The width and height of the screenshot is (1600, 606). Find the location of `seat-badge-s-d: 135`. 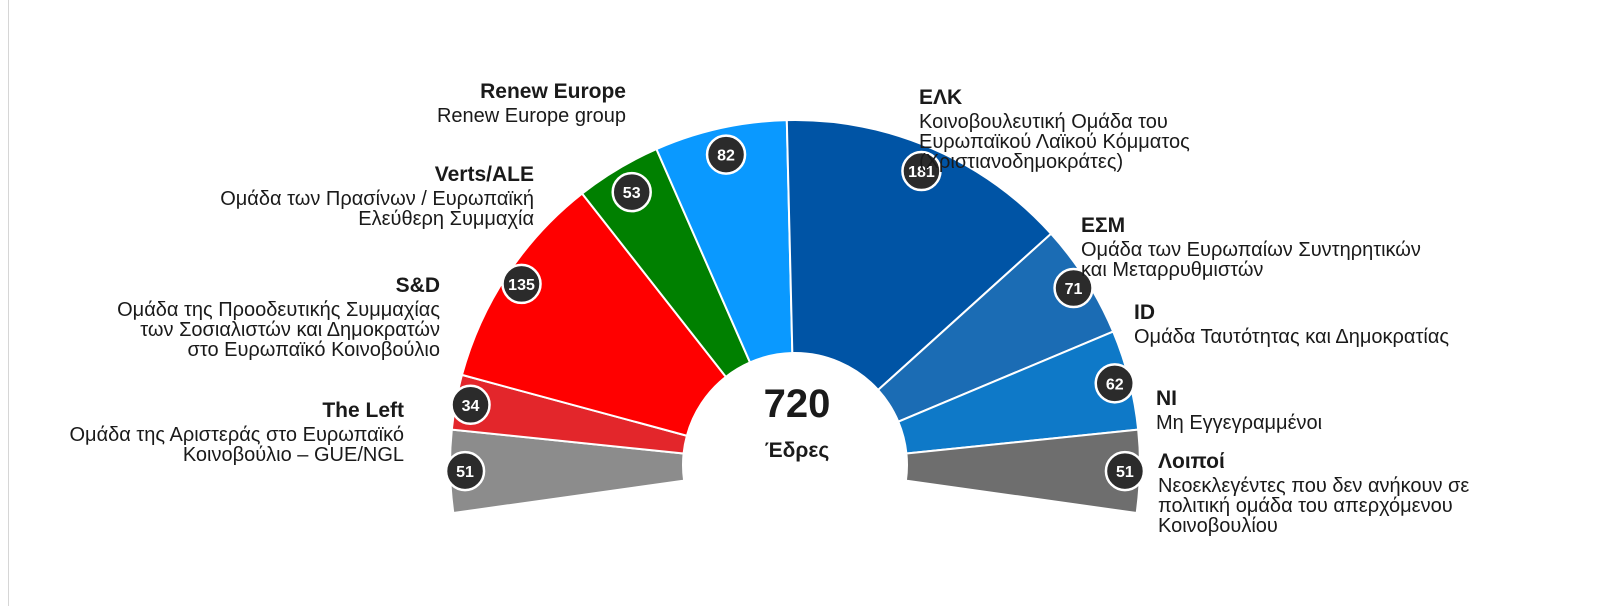

seat-badge-s-d: 135 is located at coordinates (521, 284).